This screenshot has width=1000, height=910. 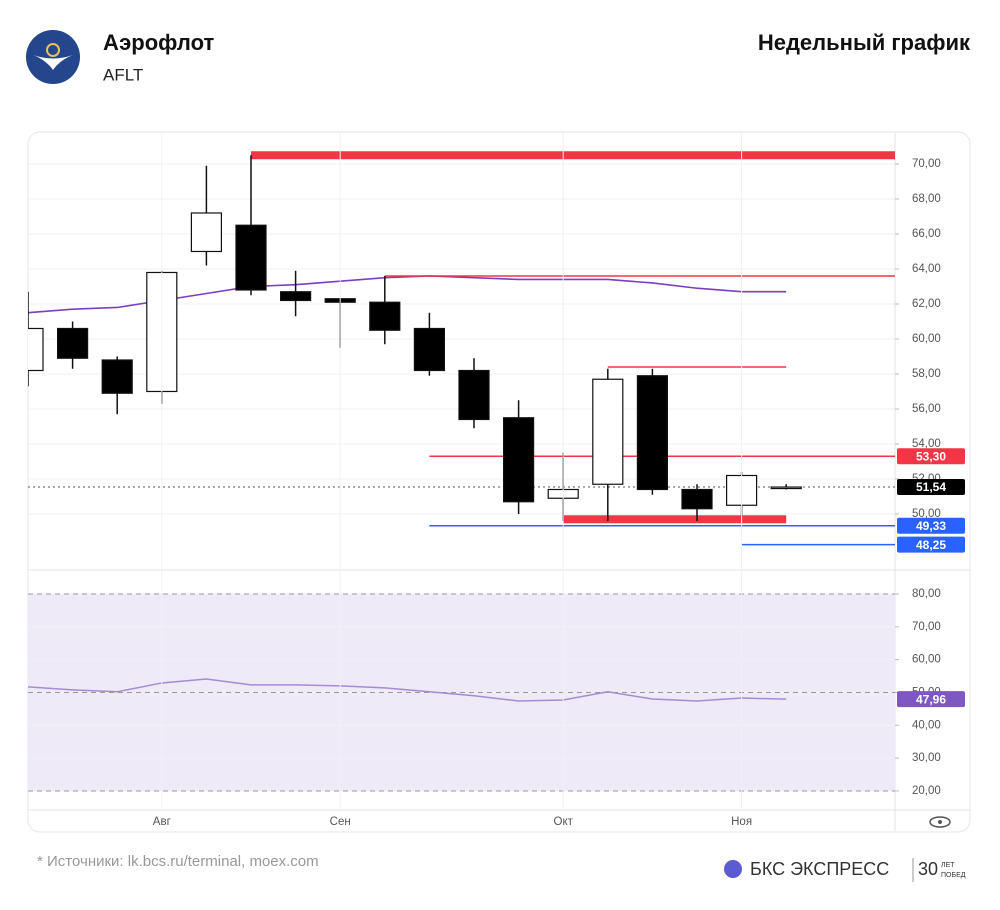 What do you see at coordinates (926, 758) in the screenshot?
I see `y-tick-label: 30,00` at bounding box center [926, 758].